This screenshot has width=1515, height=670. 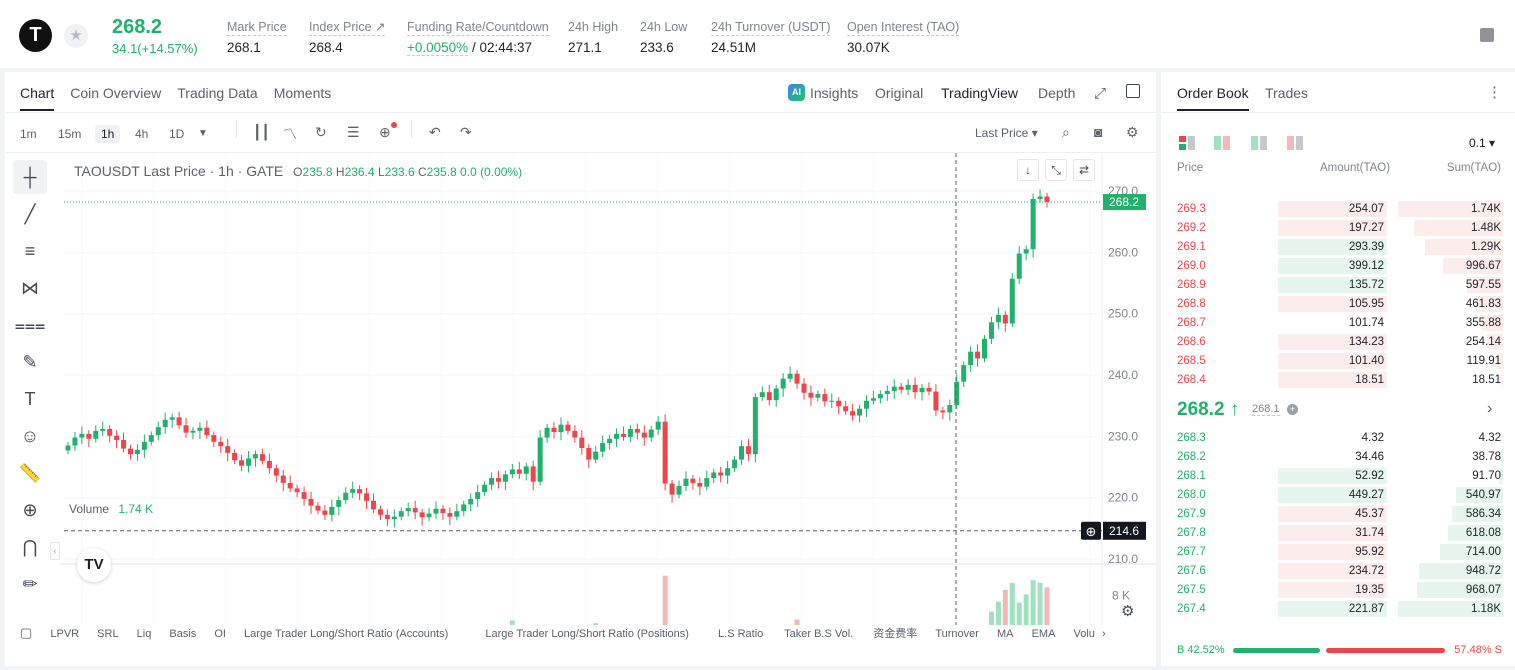 What do you see at coordinates (466, 132) in the screenshot?
I see `redo-icon: ↷` at bounding box center [466, 132].